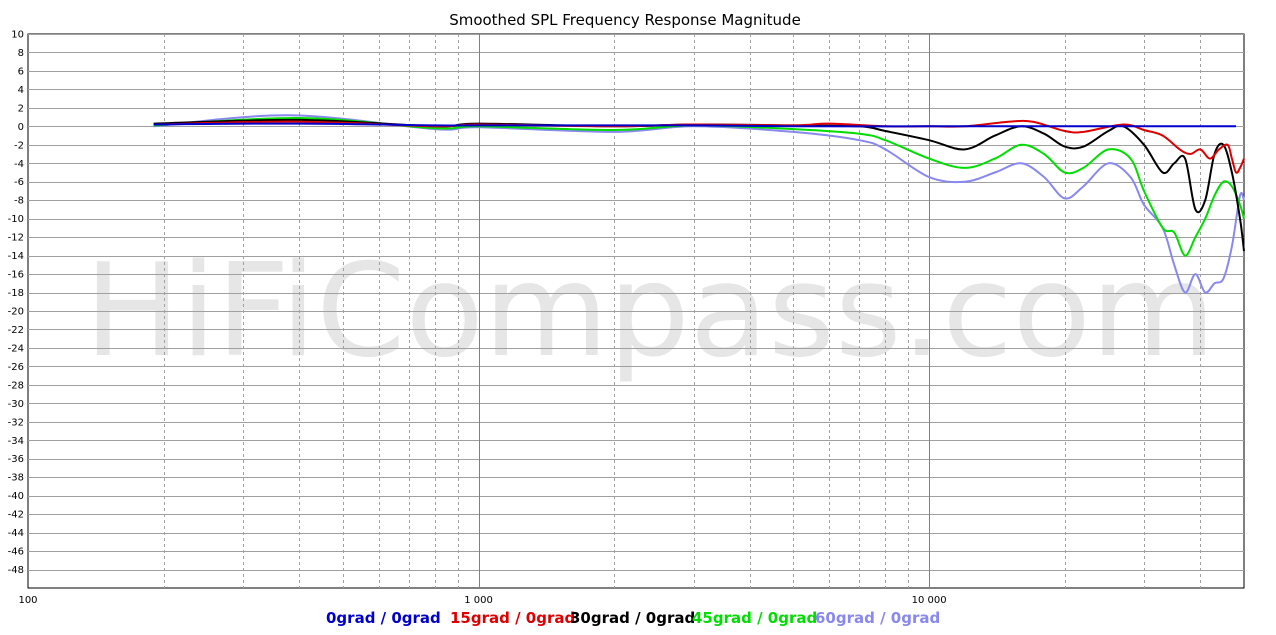 This screenshot has height=635, width=1276. I want to click on y-tick-label: -28, so click(16, 385).